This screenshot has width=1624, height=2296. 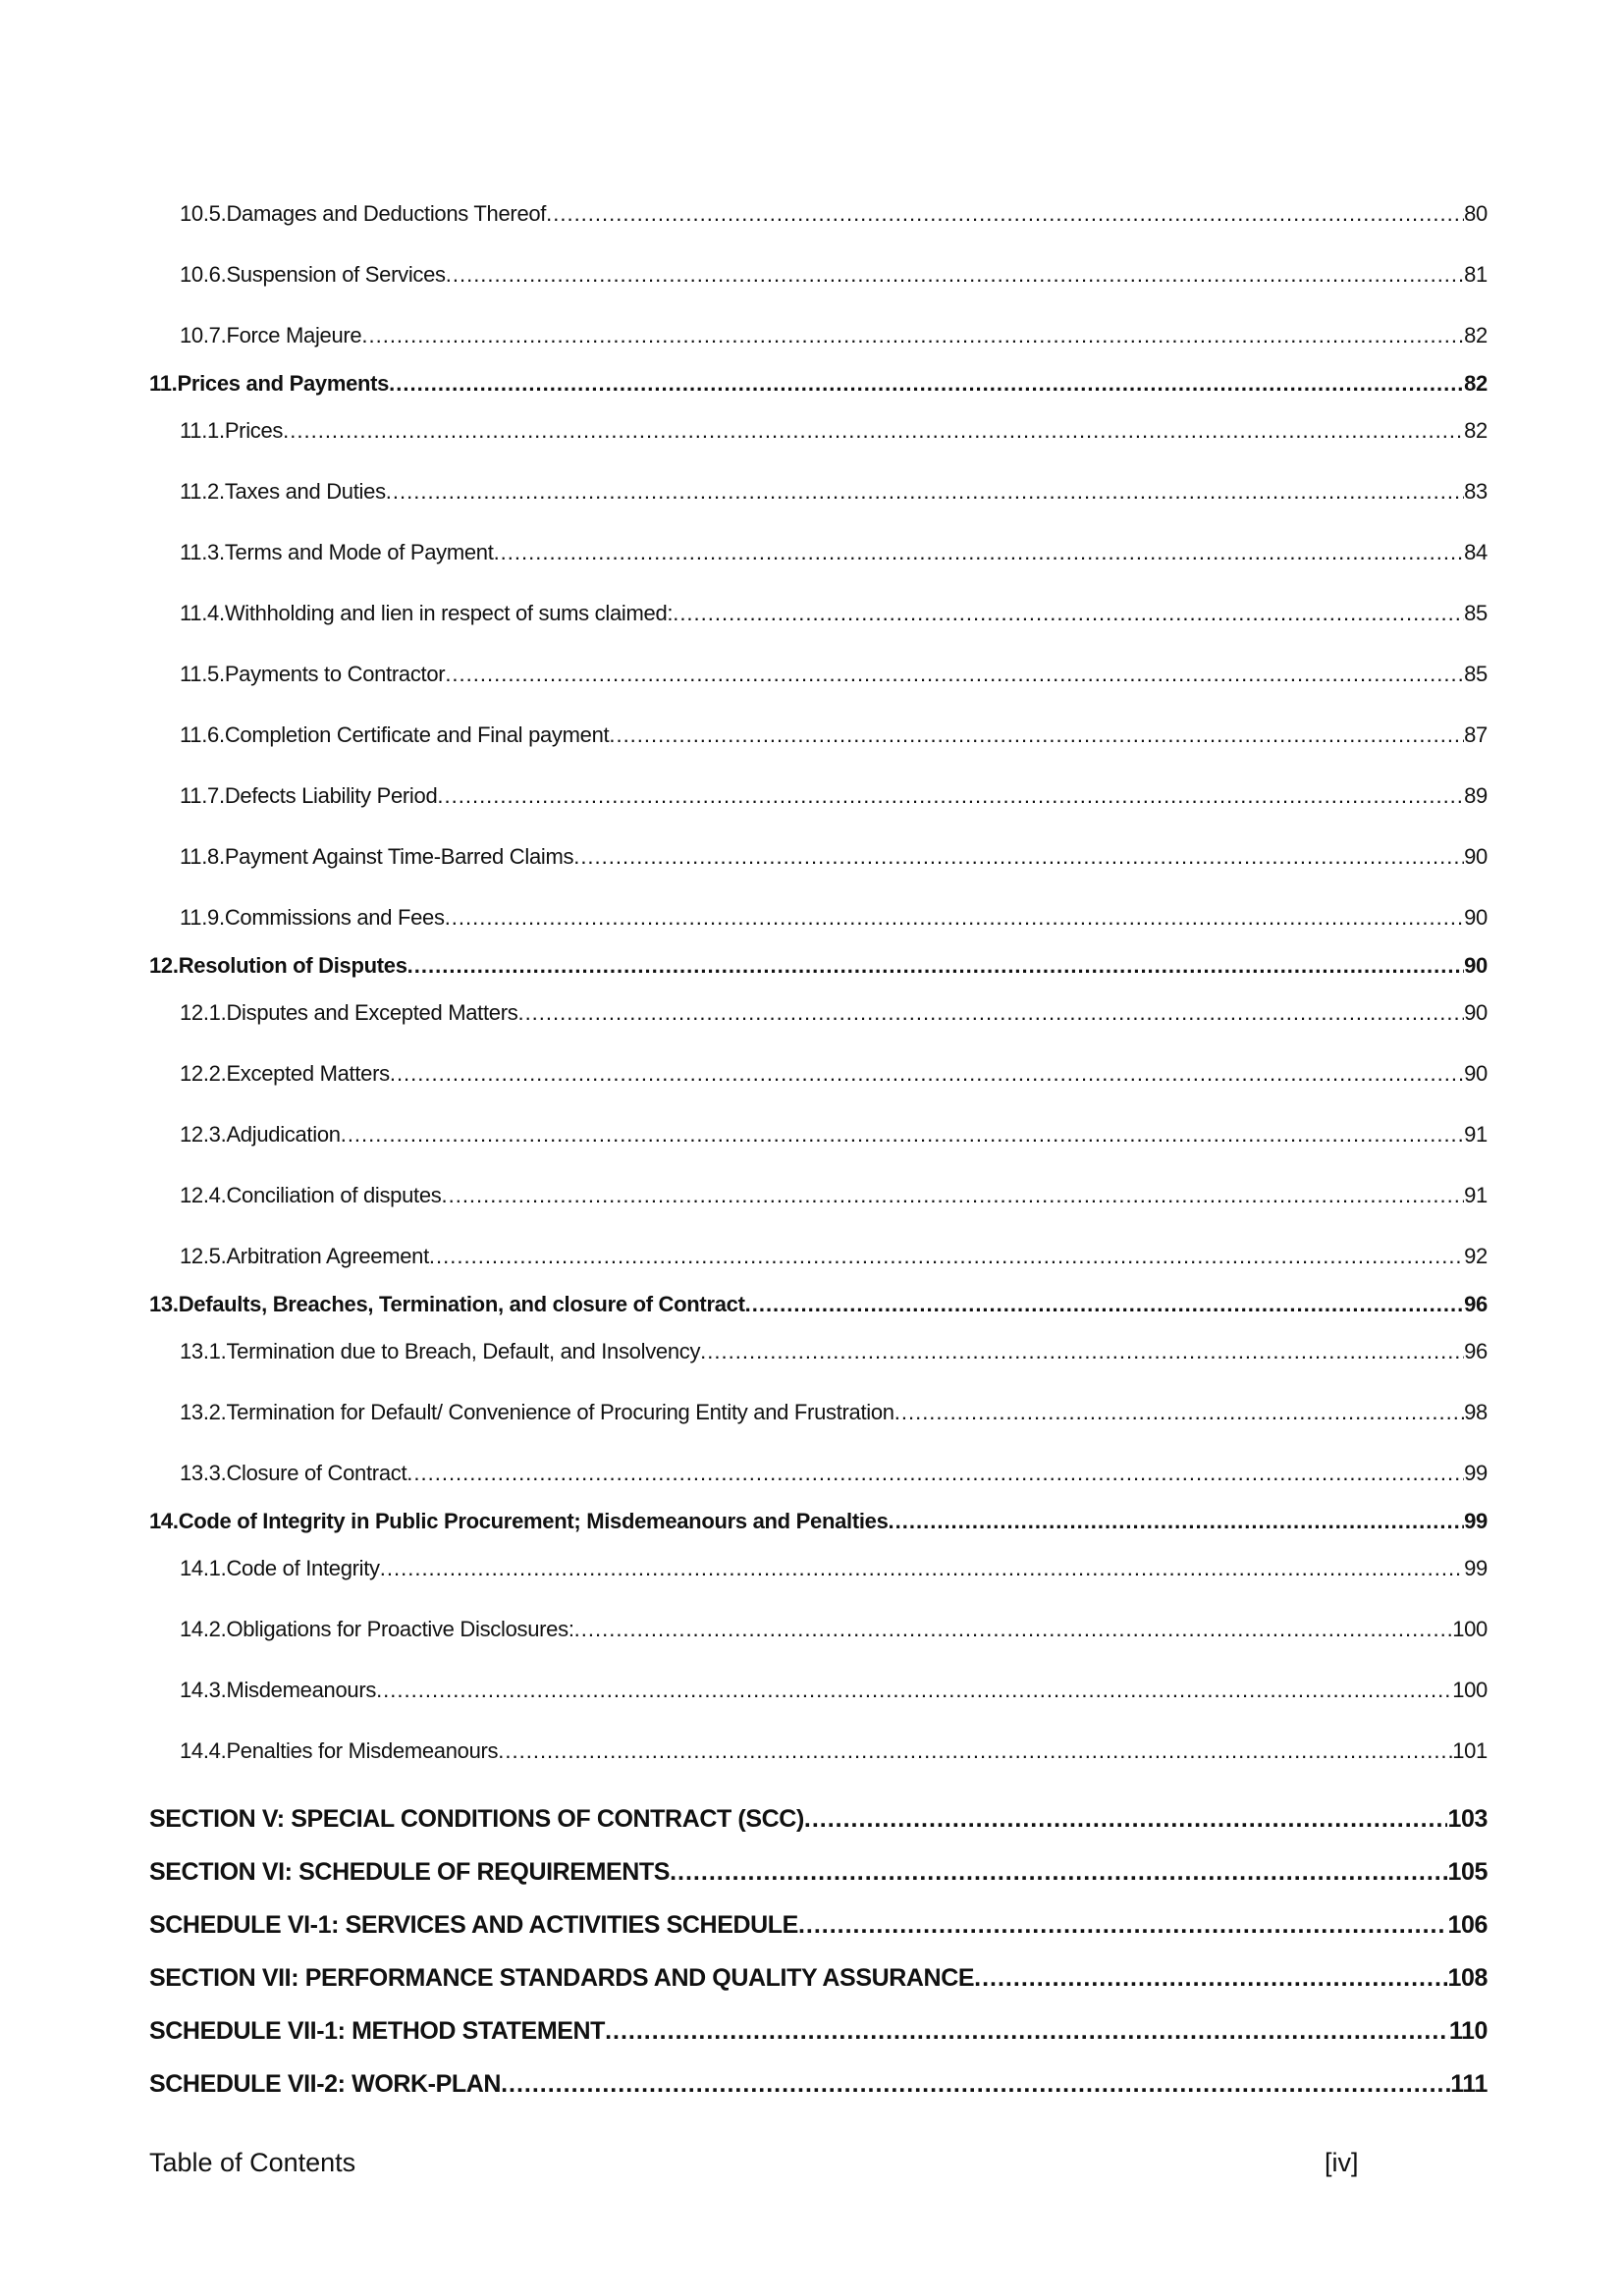 What do you see at coordinates (305, 492) in the screenshot?
I see `toc-entry-title: Taxes and Duties` at bounding box center [305, 492].